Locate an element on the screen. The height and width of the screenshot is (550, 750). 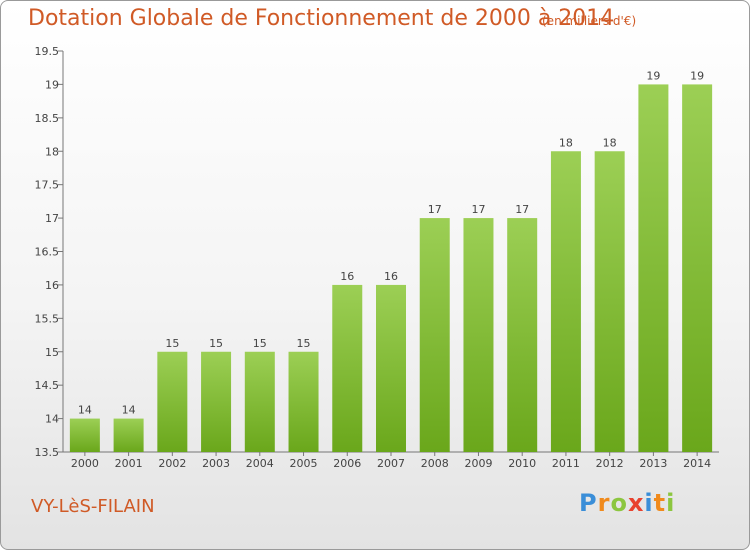
x-tick-label: 2010 is located at coordinates (522, 463).